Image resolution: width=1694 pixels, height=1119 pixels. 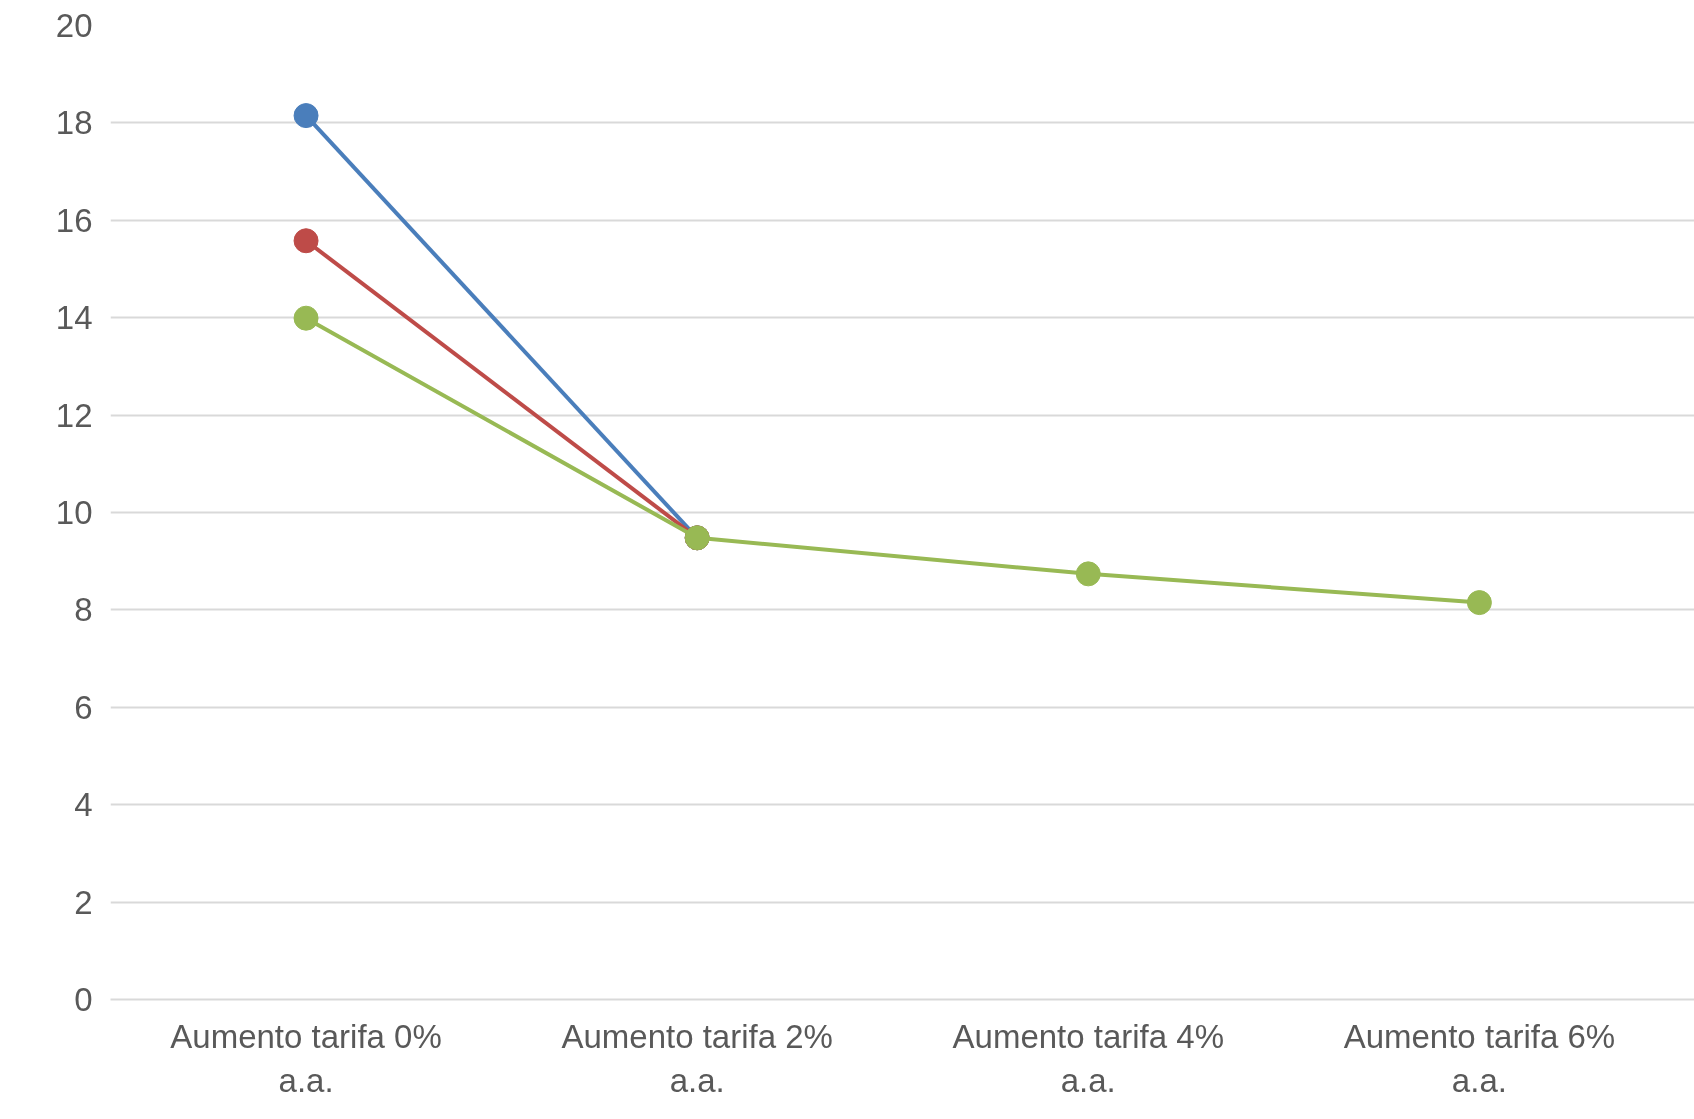 I want to click on y-tick-label: 20, so click(x=74, y=25).